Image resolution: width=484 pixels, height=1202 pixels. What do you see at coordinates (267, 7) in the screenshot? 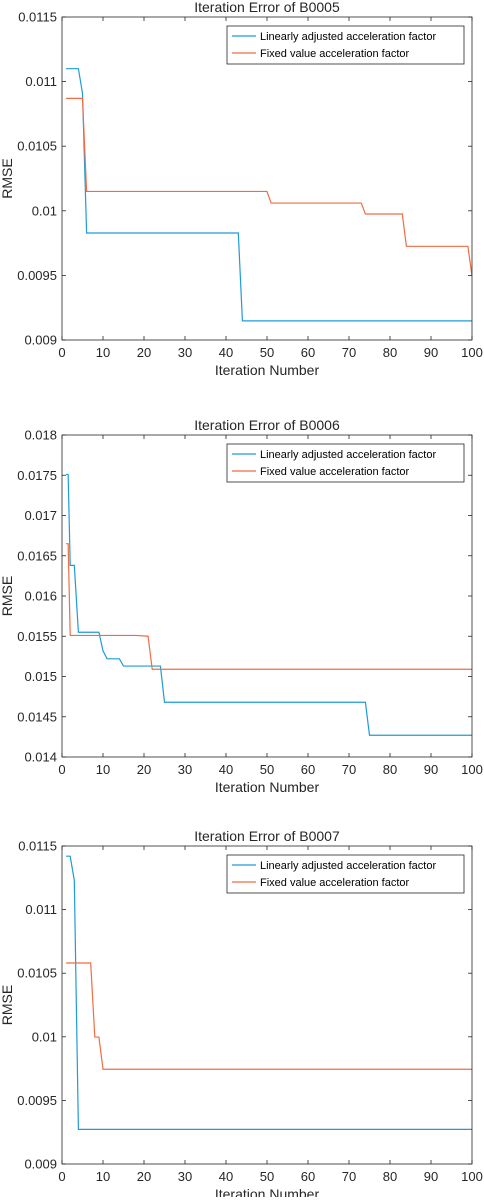
I see `chart-title: Iteration Error of B0005` at bounding box center [267, 7].